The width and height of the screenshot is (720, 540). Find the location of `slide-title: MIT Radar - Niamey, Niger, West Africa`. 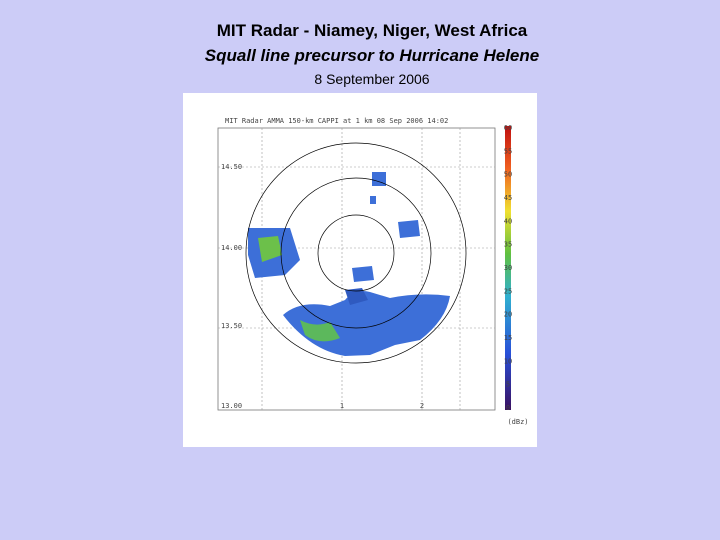

slide-title: MIT Radar - Niamey, Niger, West Africa is located at coordinates (372, 30).